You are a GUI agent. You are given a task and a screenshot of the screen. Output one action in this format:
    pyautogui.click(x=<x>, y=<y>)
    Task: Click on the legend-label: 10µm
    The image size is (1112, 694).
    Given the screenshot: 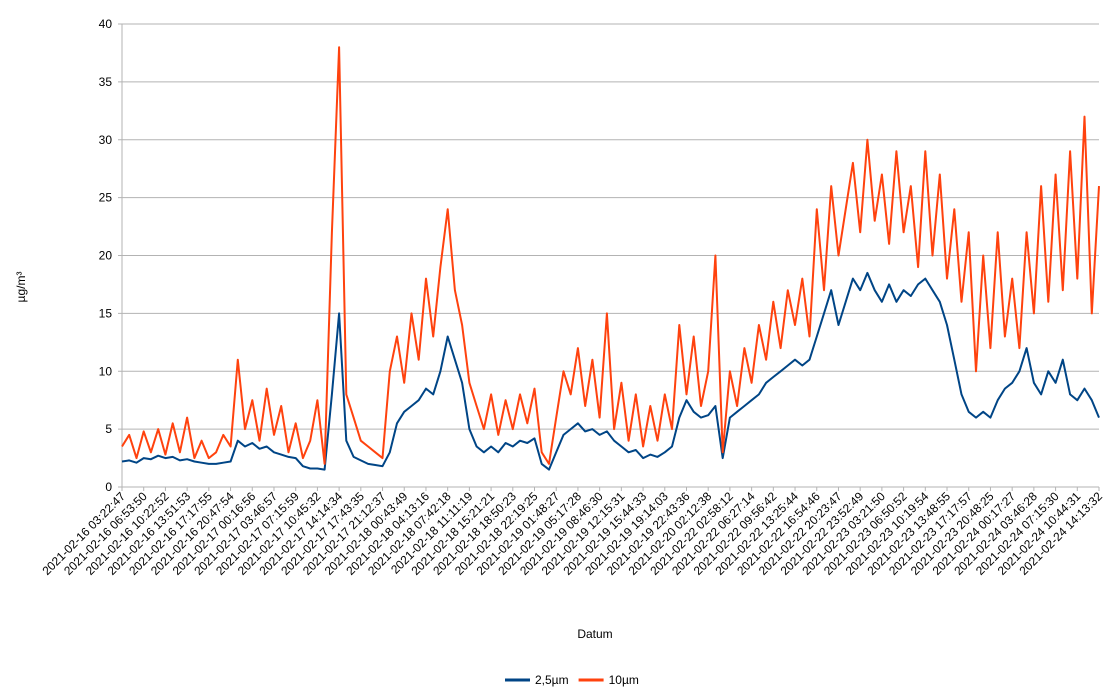 What is the action you would take?
    pyautogui.click(x=624, y=680)
    